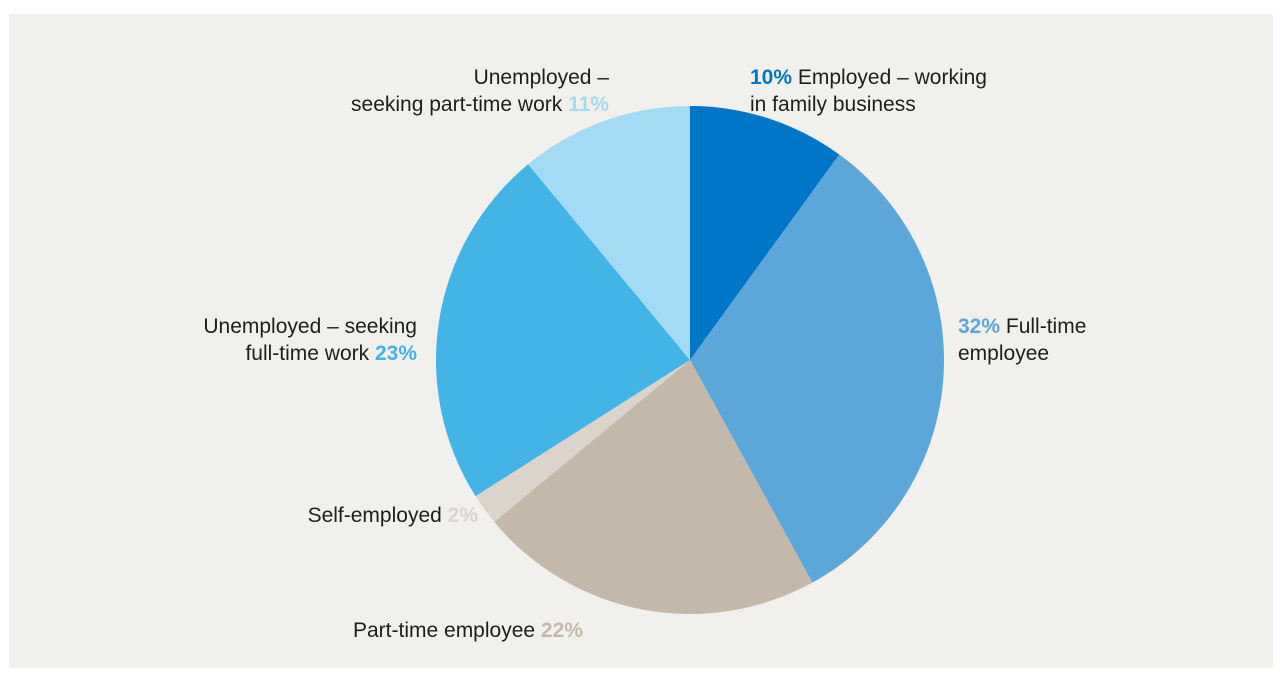 The width and height of the screenshot is (1281, 681). Describe the element at coordinates (609, 233) in the screenshot. I see `pie-slice-unemployed-seeking-part-time-work` at that location.